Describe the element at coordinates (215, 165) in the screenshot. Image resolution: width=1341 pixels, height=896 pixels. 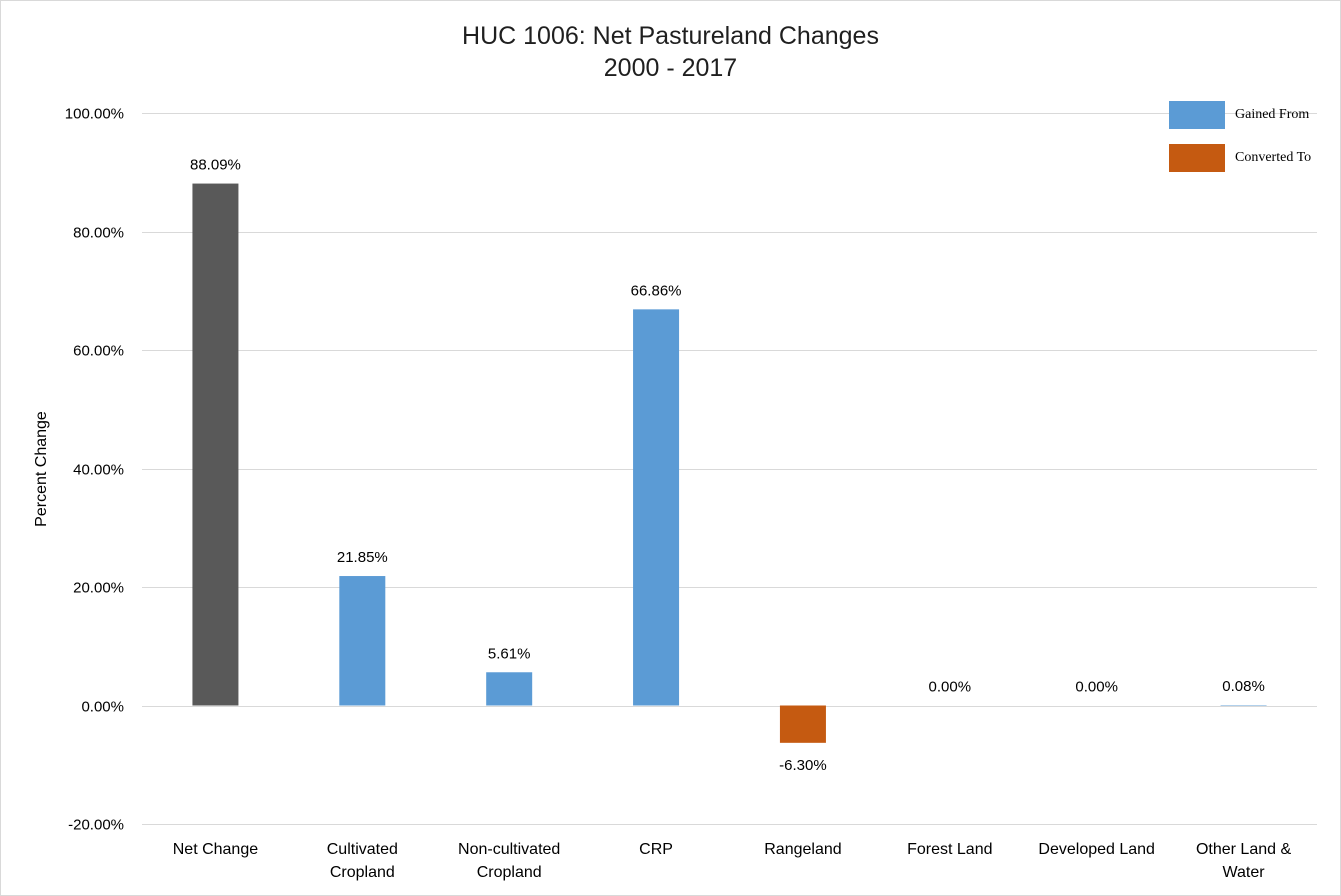
I see `data-label: 88.09%` at that location.